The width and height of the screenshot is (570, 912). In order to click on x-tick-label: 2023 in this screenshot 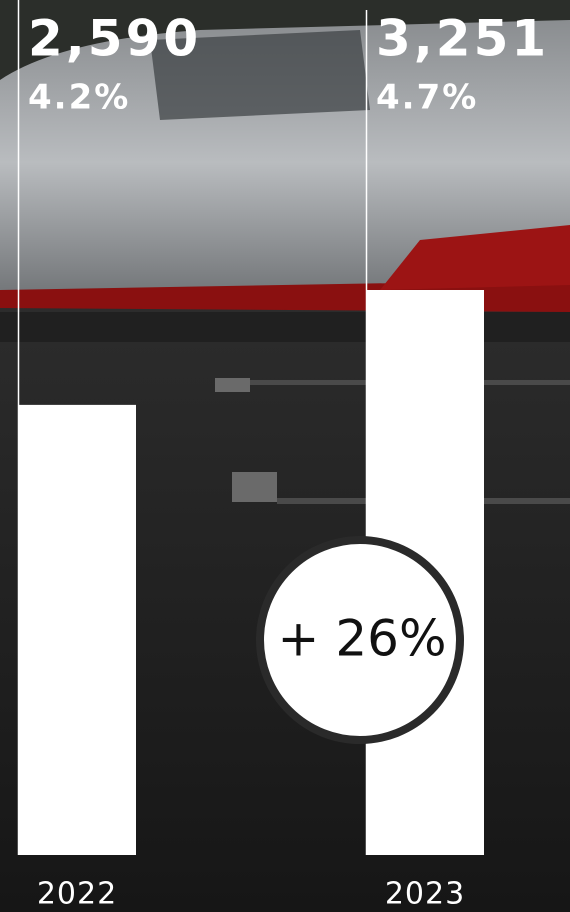, I will do `click(425, 894)`.